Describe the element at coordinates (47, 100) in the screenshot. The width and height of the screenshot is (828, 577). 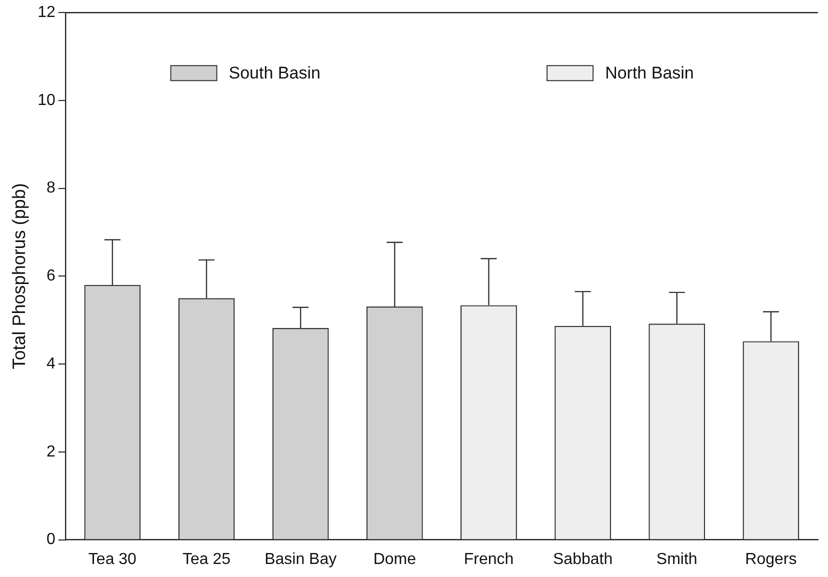
I see `y-tick-label: 10` at that location.